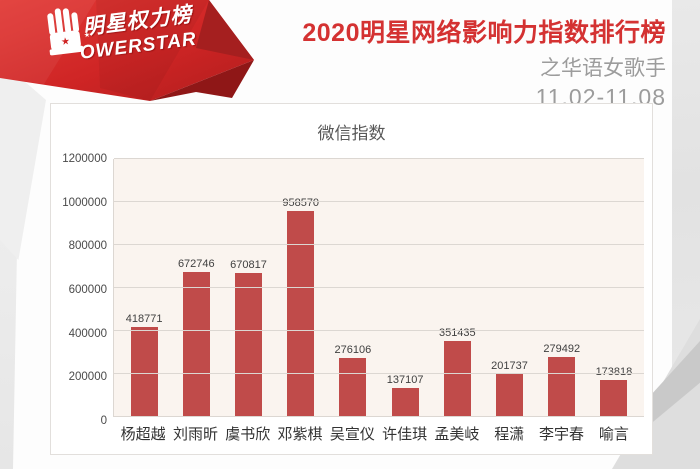  Describe the element at coordinates (378, 430) in the screenshot. I see `x-axis: 杨超越 刘雨昕 虞书欣 邓紫棋 吴宣仪 许佳琪 孟美岐 程潇 李宇春 喻言` at that location.